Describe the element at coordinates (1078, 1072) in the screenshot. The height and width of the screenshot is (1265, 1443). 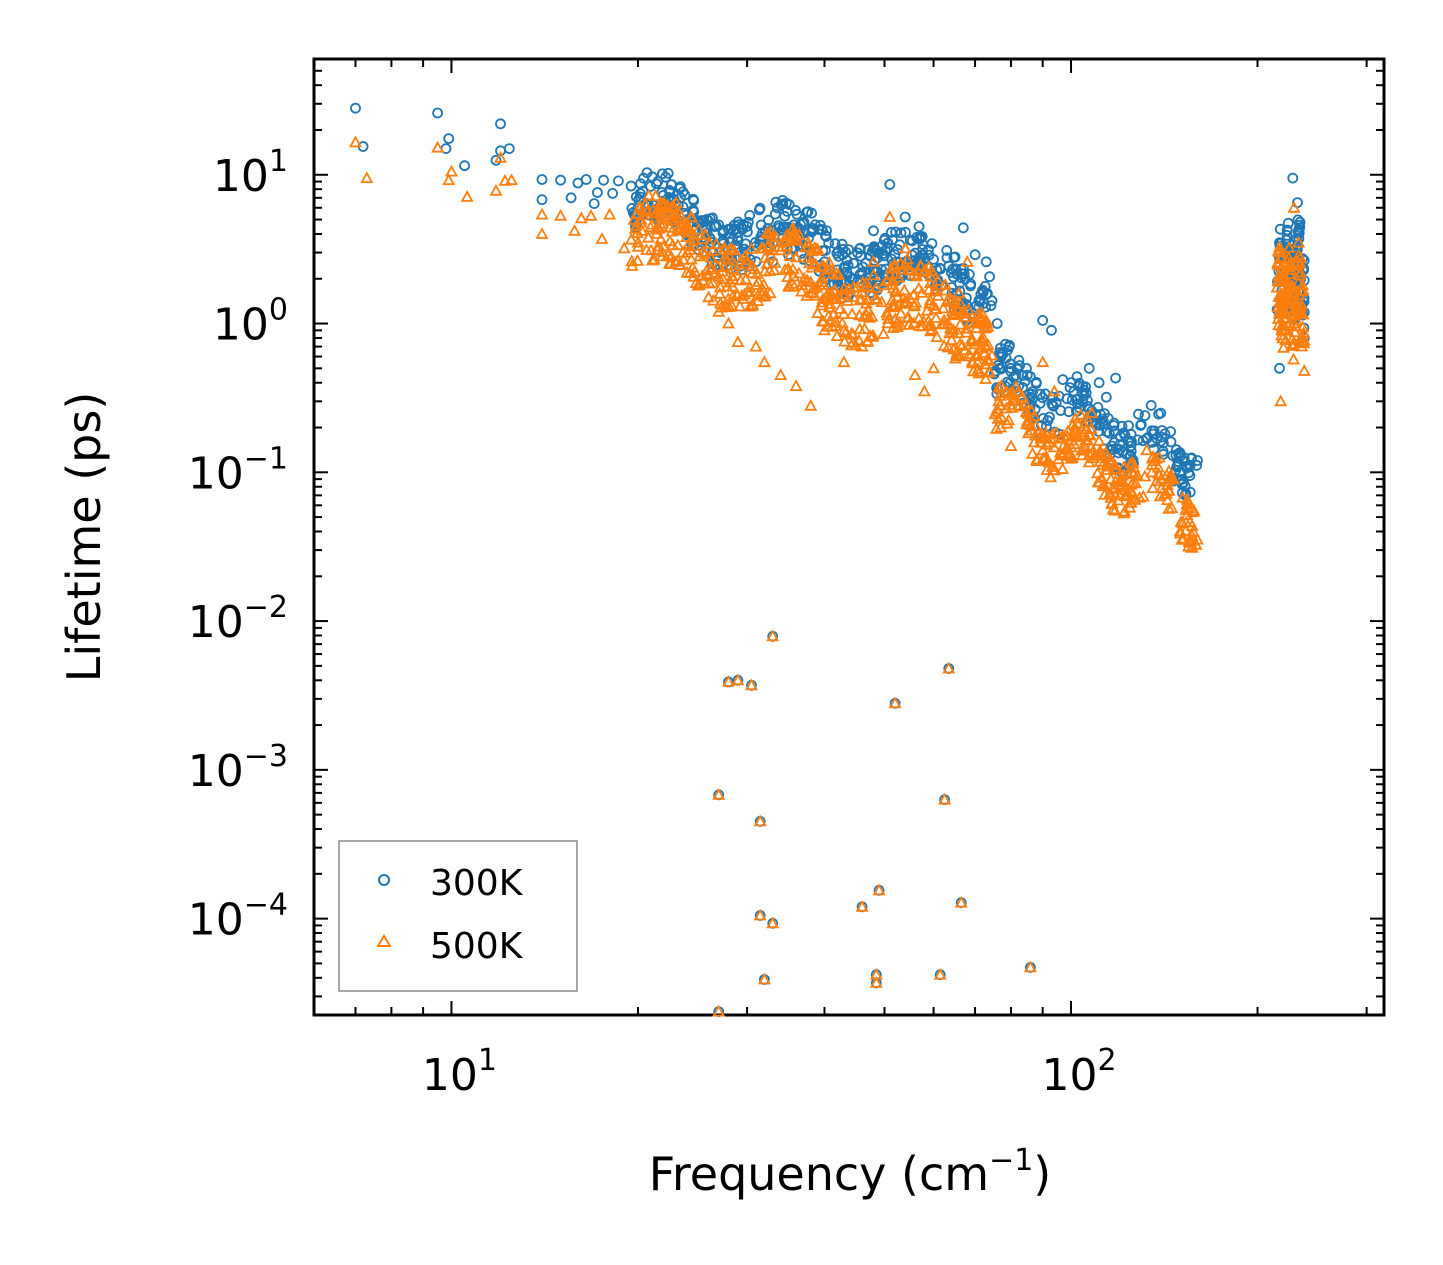
I see `x-tick-label: 102` at that location.